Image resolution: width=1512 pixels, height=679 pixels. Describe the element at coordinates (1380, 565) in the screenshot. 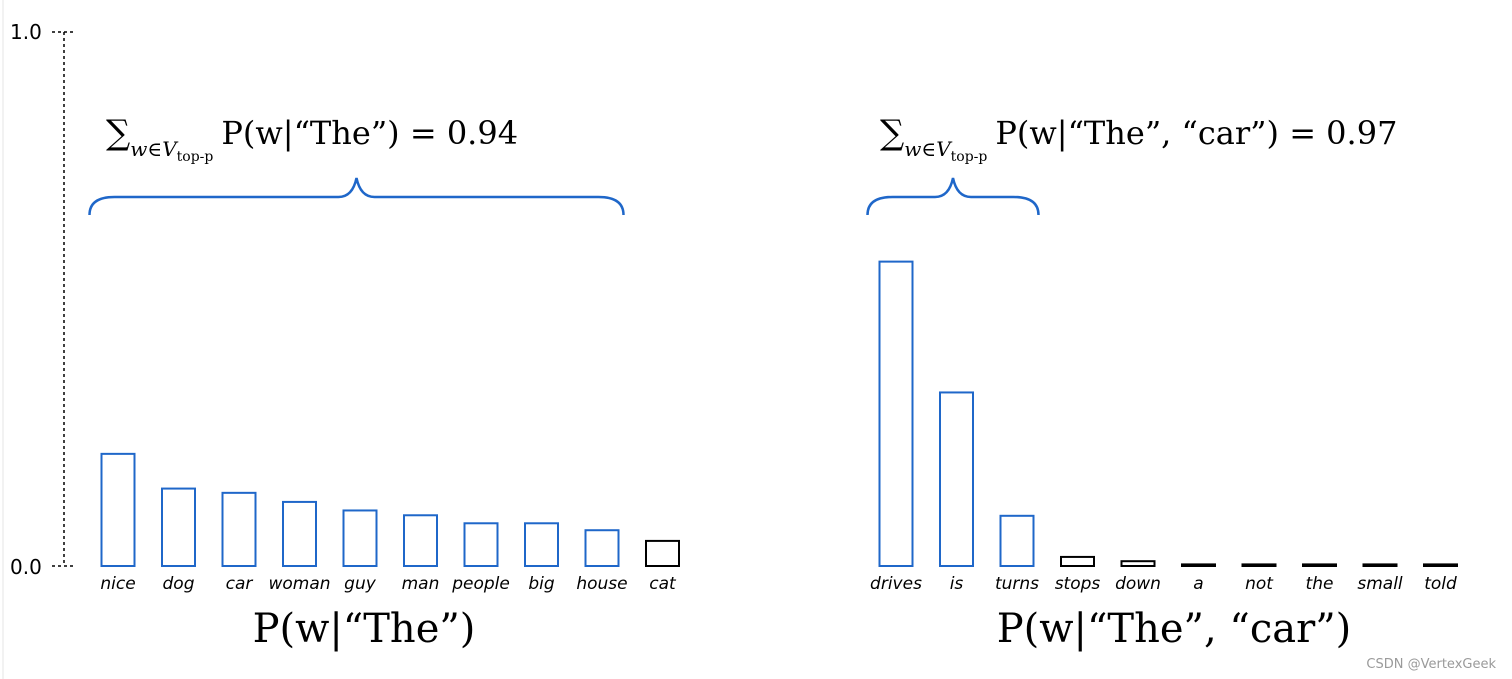

I see `bar-small` at that location.